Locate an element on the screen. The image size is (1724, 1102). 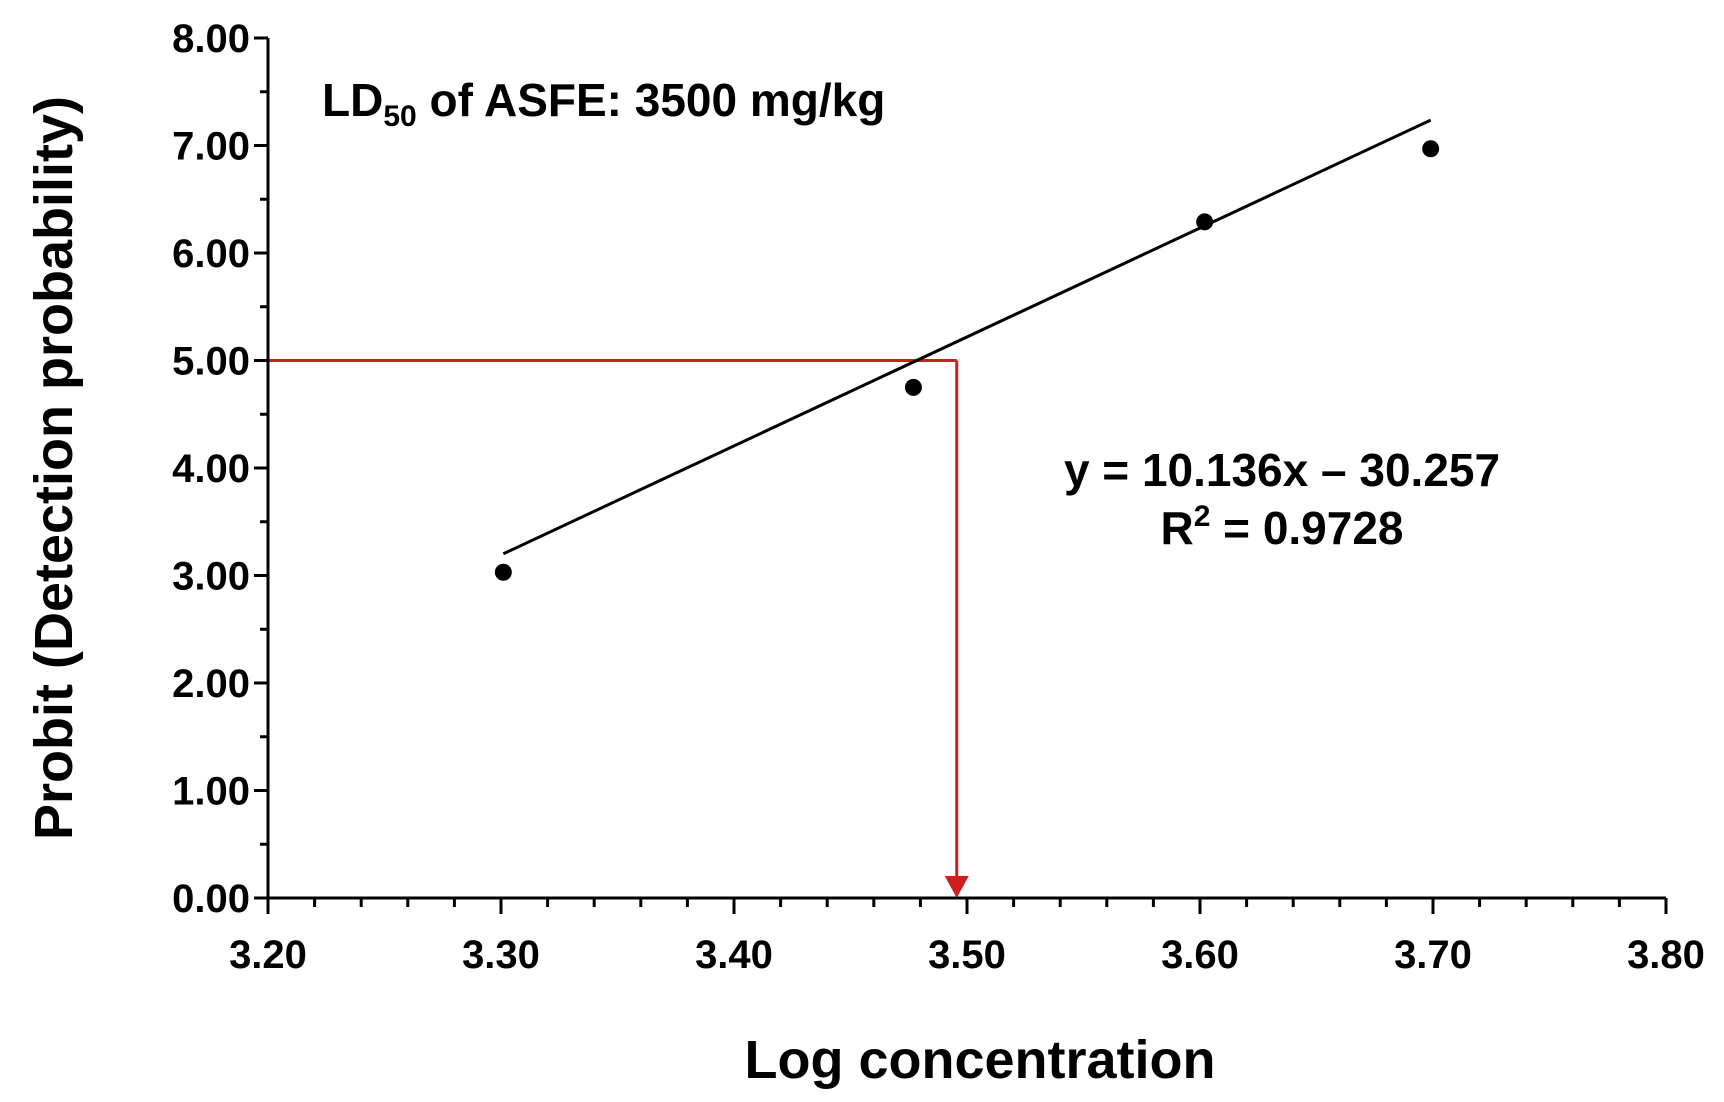
x-tick-label: 3.20 is located at coordinates (268, 955).